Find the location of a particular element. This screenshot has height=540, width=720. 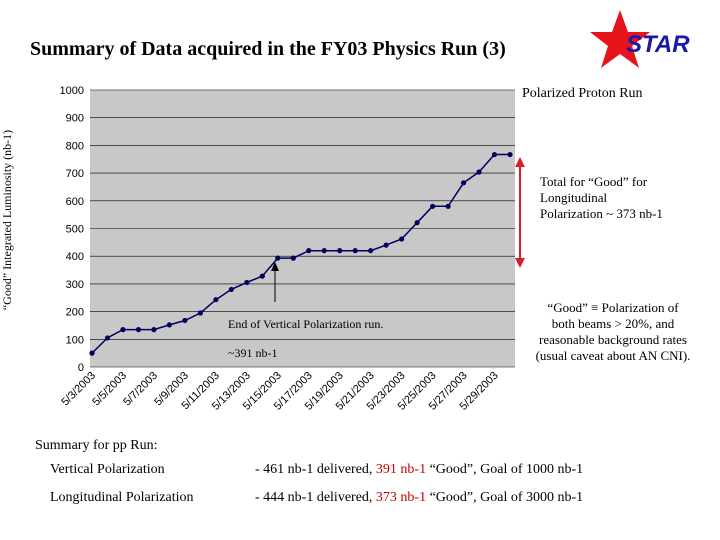

star-logo: STAR is located at coordinates (640, 39).